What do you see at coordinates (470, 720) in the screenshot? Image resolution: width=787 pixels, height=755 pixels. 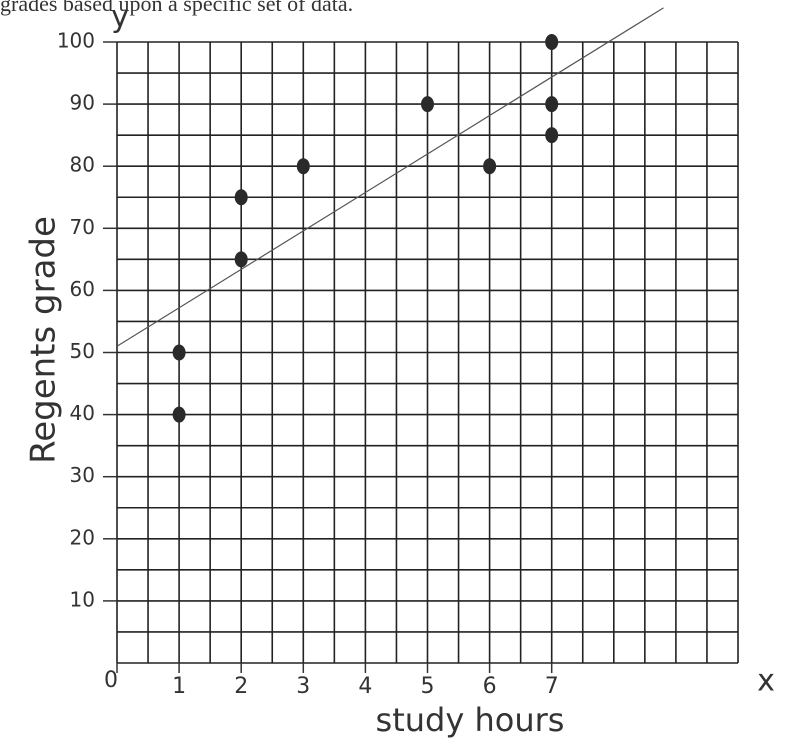 I see `x-axis-label: study hours` at bounding box center [470, 720].